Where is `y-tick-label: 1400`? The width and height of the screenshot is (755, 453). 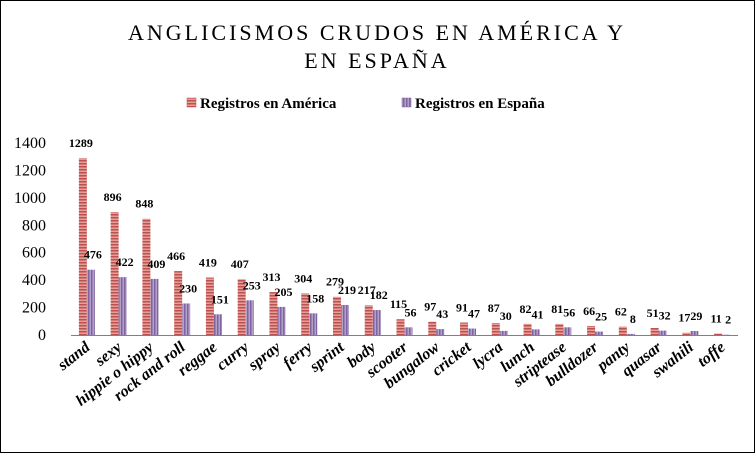 y-tick-label: 1400 is located at coordinates (30, 143).